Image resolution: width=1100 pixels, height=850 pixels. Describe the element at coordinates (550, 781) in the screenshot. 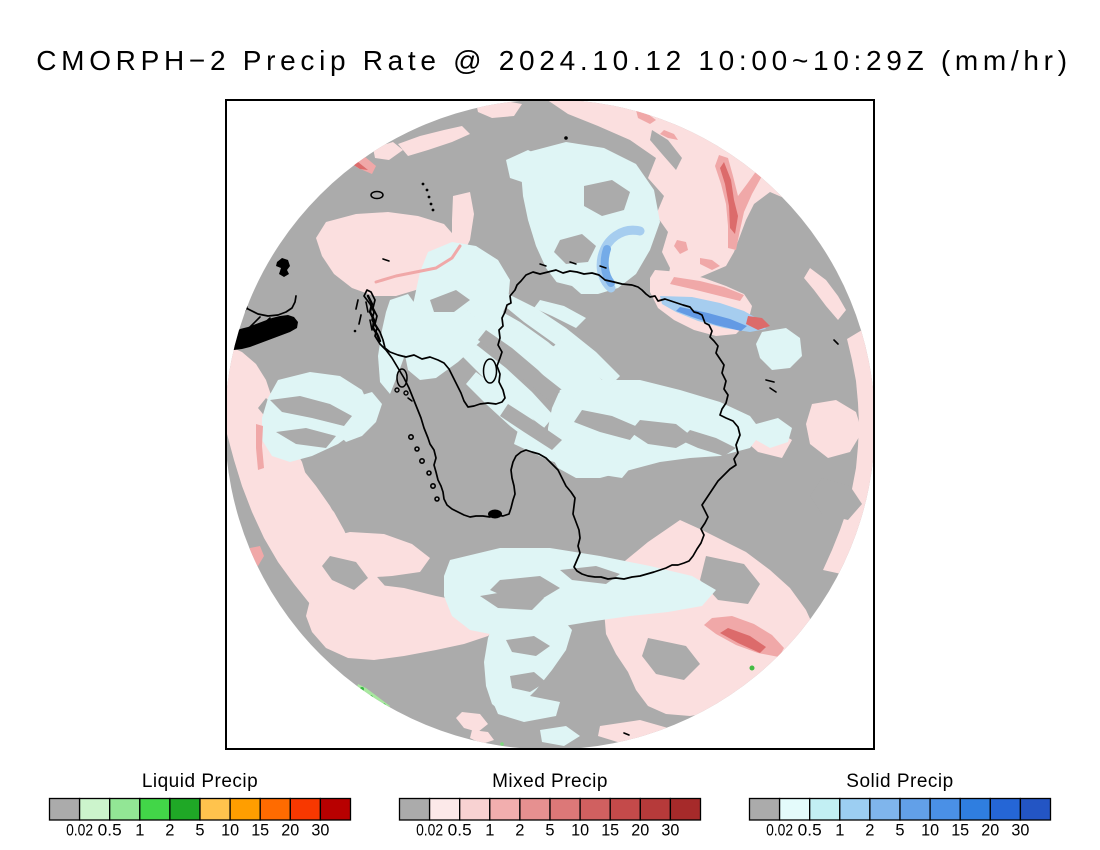

I see `svg-text: Mixed Precip` at that location.